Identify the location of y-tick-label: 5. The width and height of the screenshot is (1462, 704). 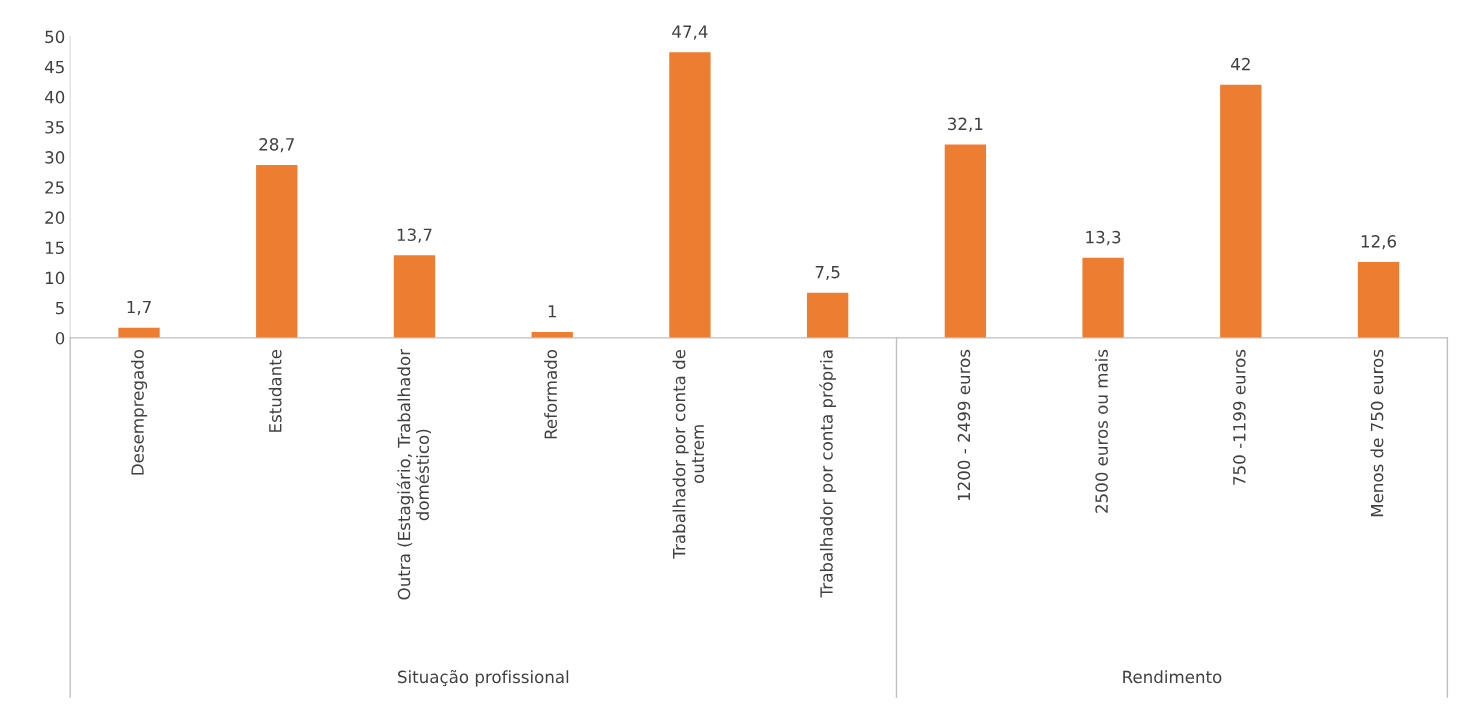
(60, 308).